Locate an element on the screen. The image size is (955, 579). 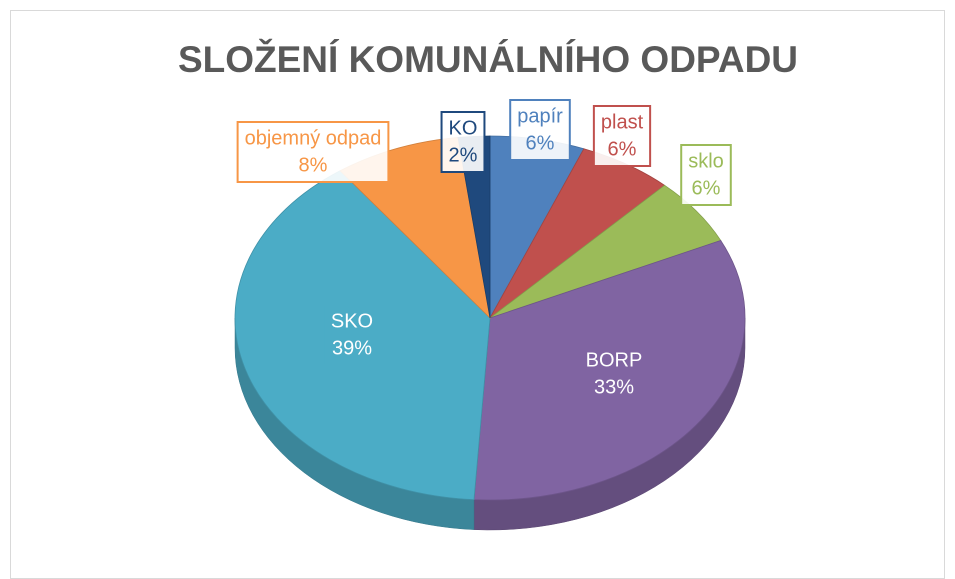
category-label: BORP is located at coordinates (614, 360).